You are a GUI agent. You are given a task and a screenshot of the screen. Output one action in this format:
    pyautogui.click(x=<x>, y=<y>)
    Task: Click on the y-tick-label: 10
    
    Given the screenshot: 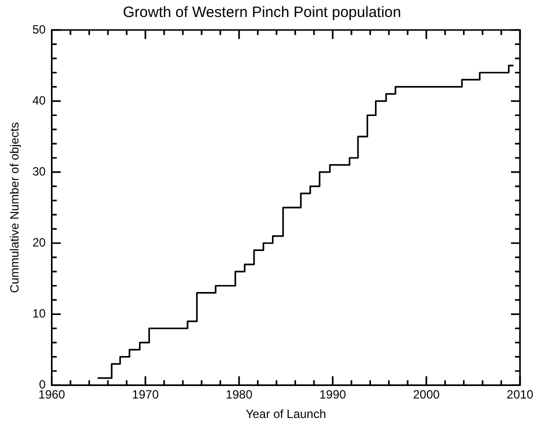 What is the action you would take?
    pyautogui.click(x=39, y=313)
    